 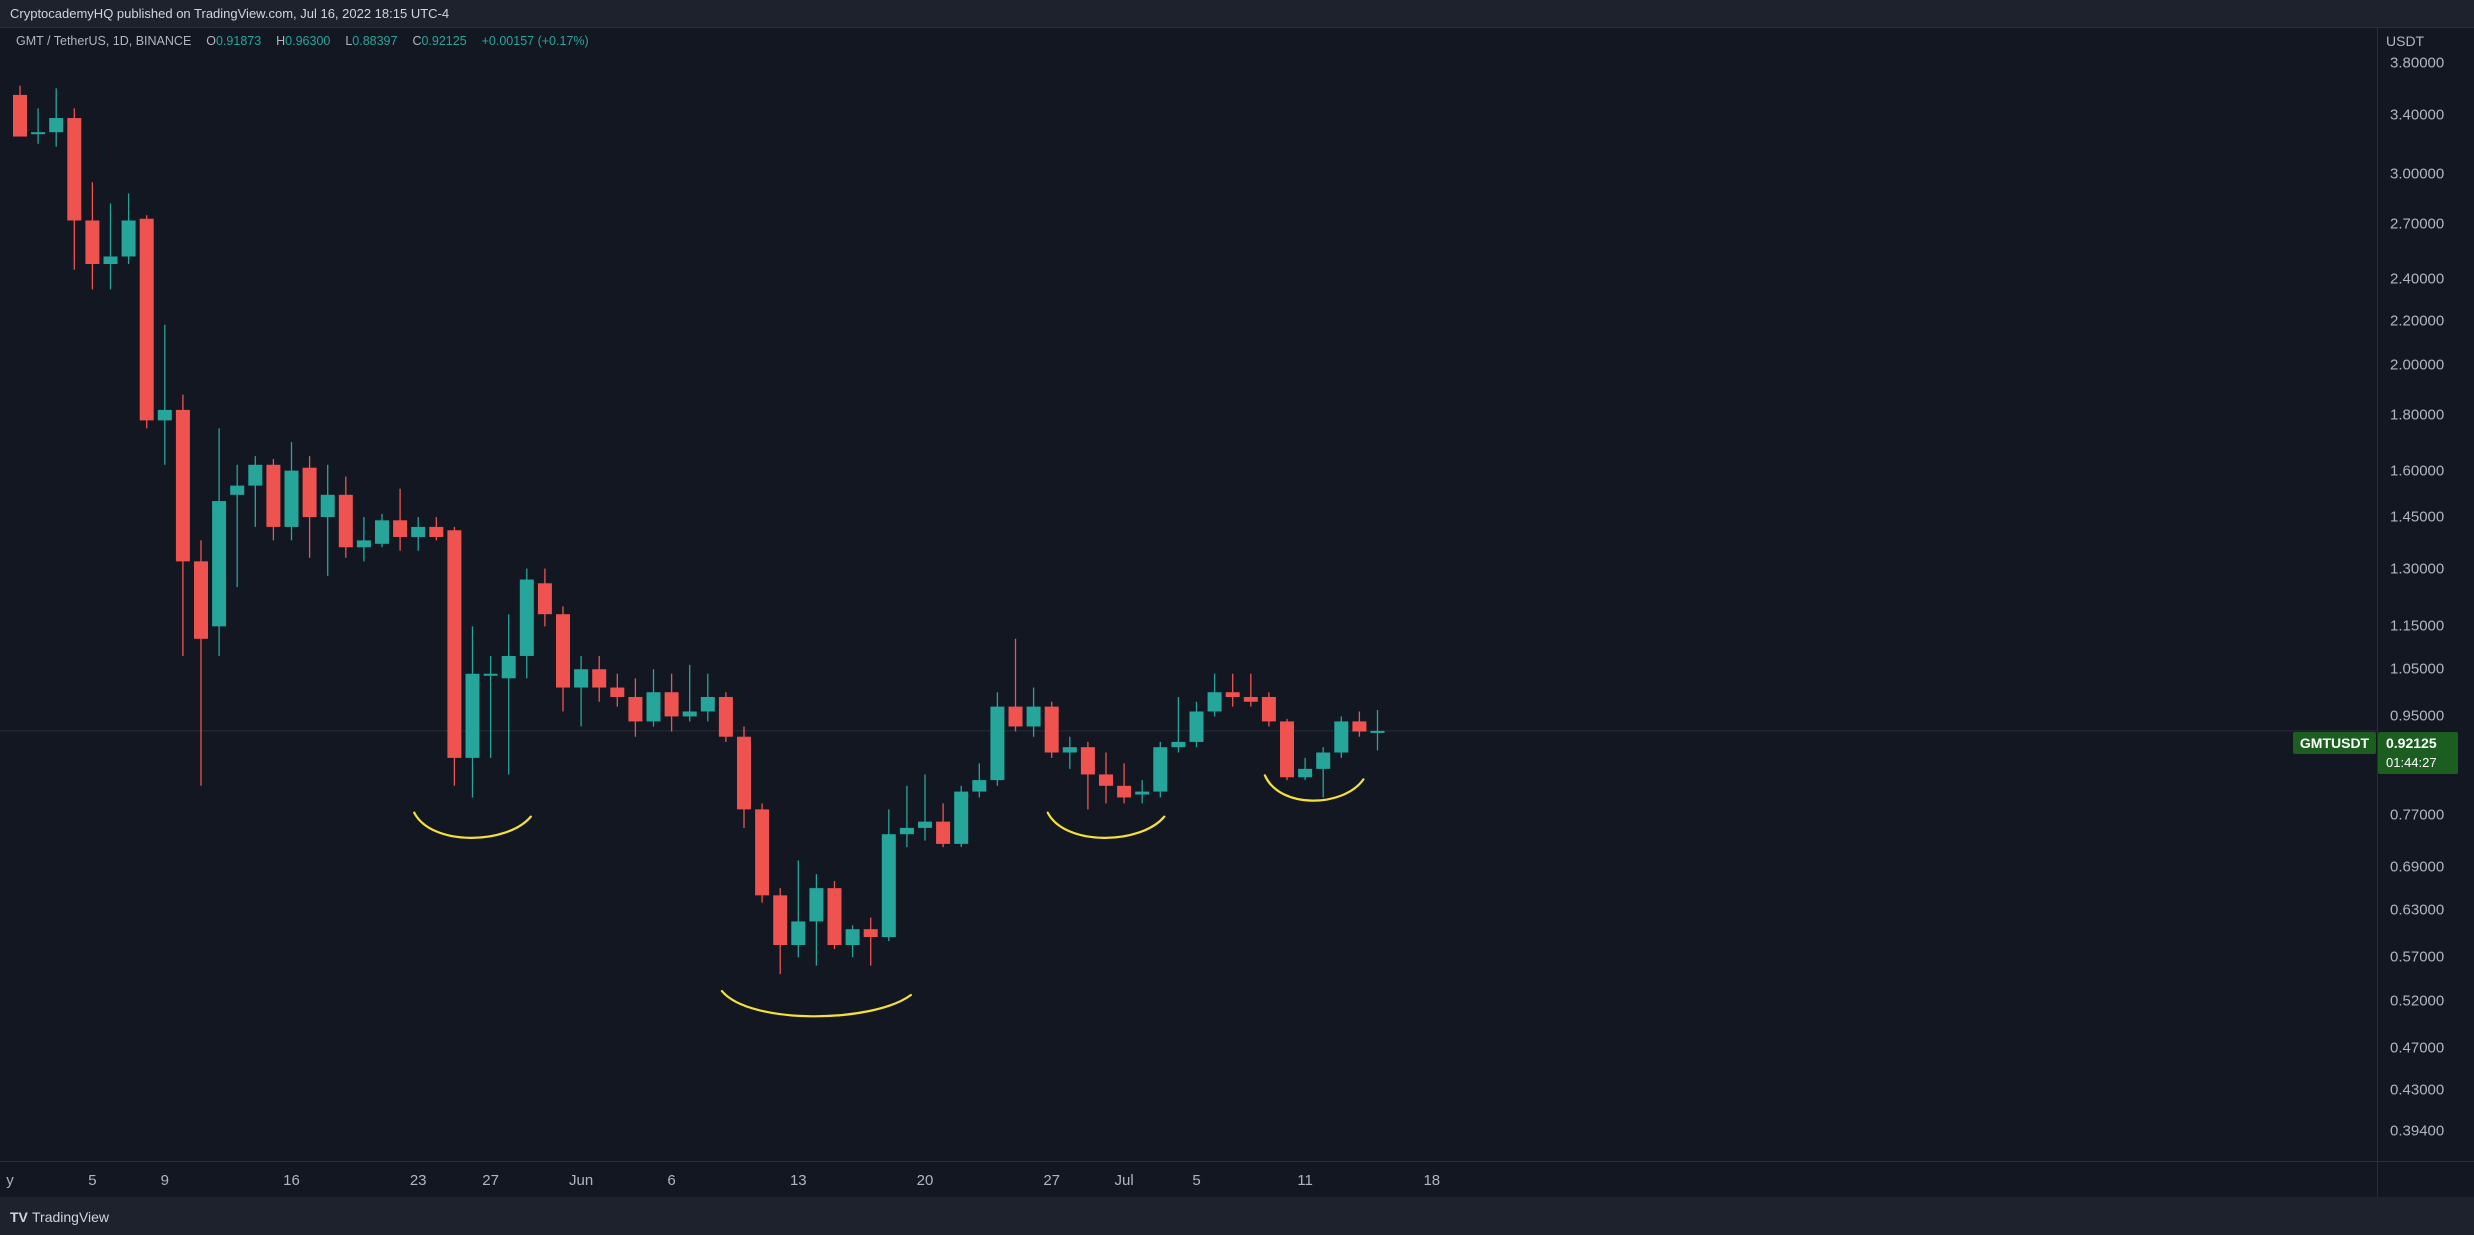 What do you see at coordinates (2411, 762) in the screenshot?
I see `bar-countdown: 01:44:27` at bounding box center [2411, 762].